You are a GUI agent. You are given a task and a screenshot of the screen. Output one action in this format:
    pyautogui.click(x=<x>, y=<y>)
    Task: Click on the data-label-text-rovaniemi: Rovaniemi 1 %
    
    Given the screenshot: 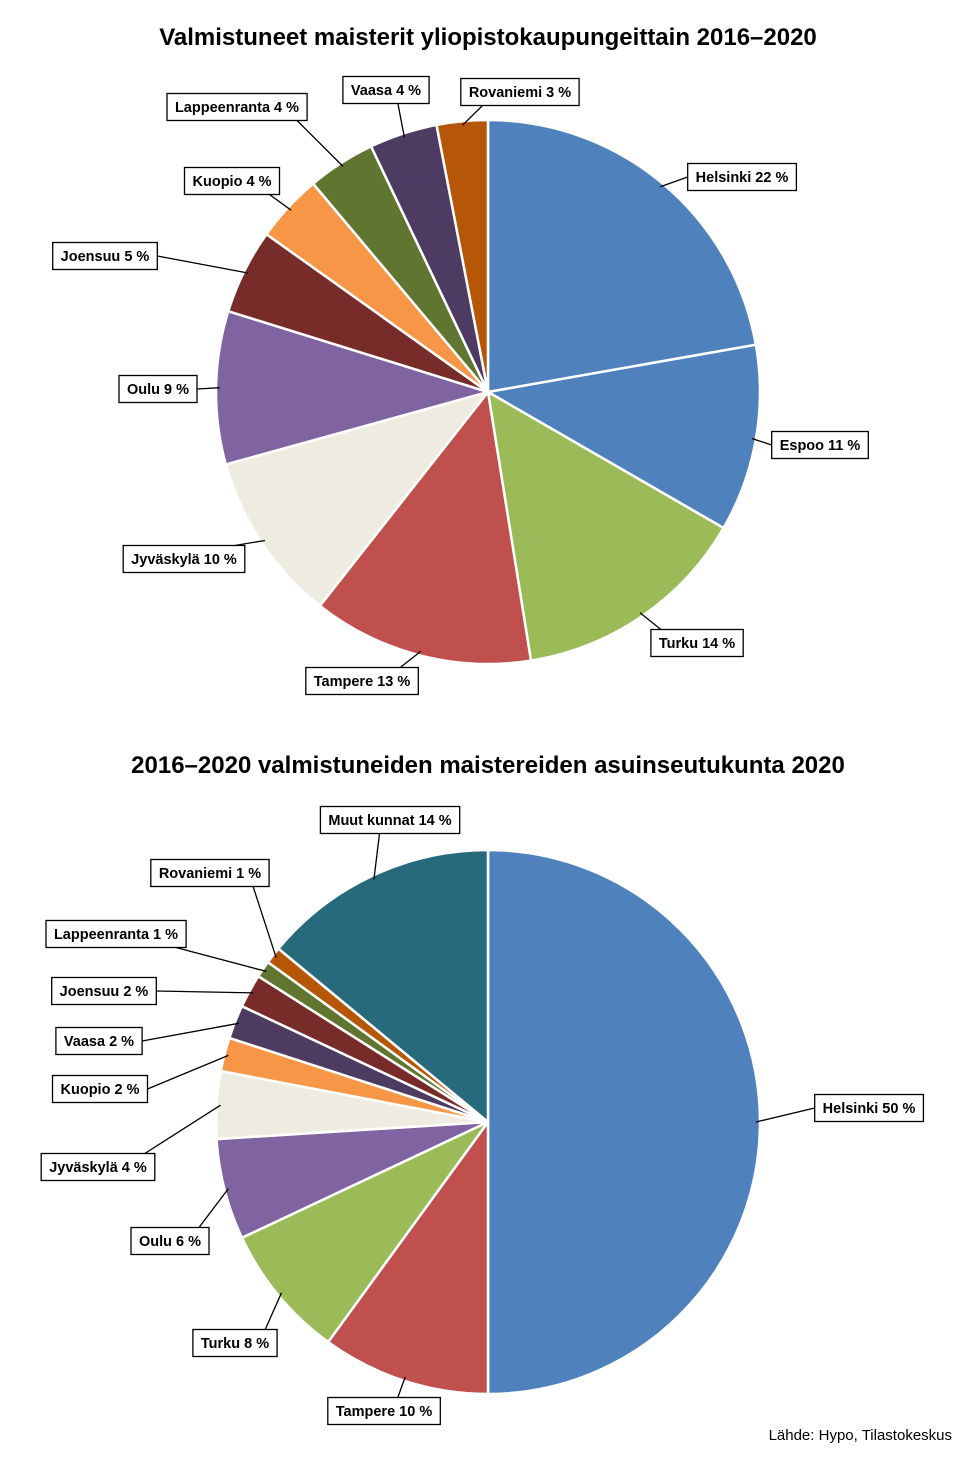 What is the action you would take?
    pyautogui.click(x=210, y=874)
    